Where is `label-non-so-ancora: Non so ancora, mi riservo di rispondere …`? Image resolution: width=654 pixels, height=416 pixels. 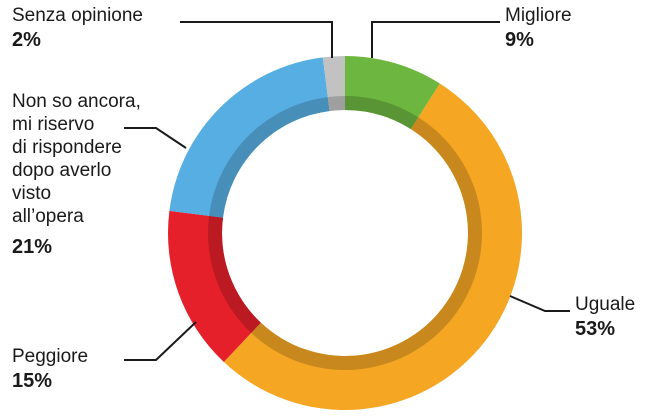 label-non-so-ancora: Non so ancora, mi riservo di rispondere … is located at coordinates (76, 174).